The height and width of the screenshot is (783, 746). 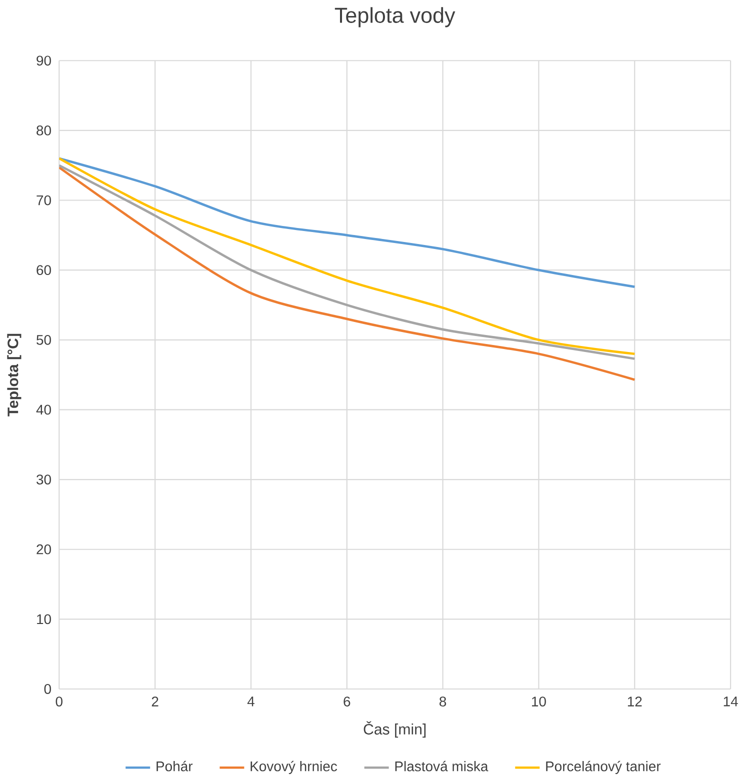 What do you see at coordinates (395, 729) in the screenshot?
I see `x-axis-title: Čas [min]` at bounding box center [395, 729].